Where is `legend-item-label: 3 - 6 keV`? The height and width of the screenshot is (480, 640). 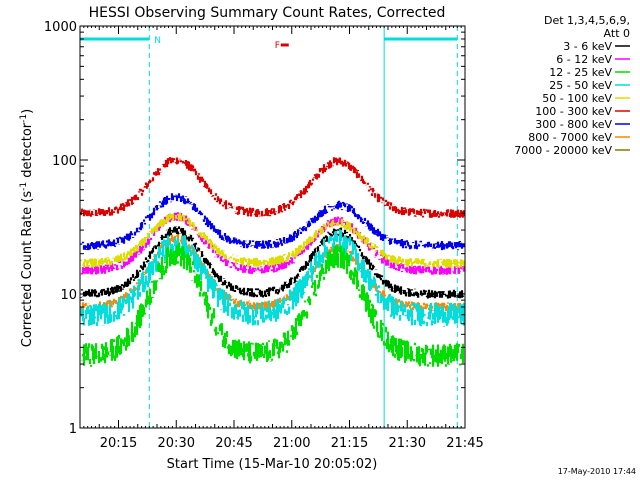
legend-item-label: 3 - 6 keV is located at coordinates (587, 46).